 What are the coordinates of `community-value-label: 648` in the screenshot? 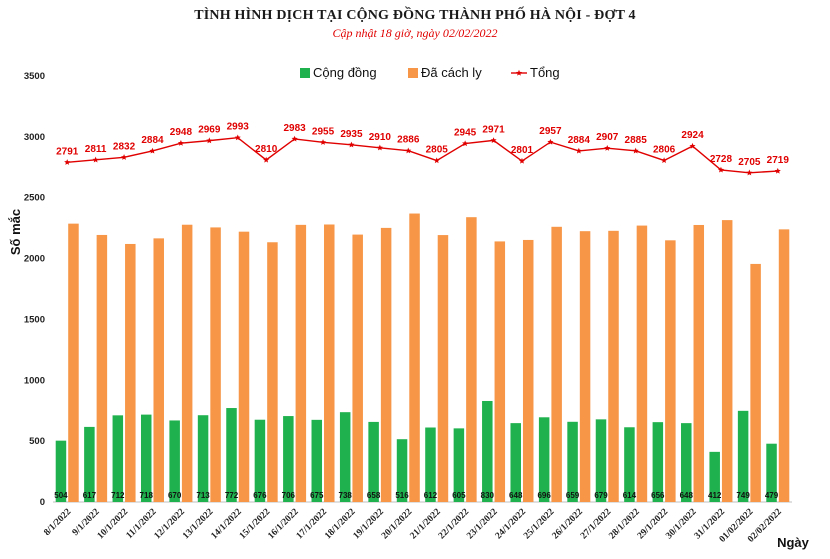 It's located at (516, 495).